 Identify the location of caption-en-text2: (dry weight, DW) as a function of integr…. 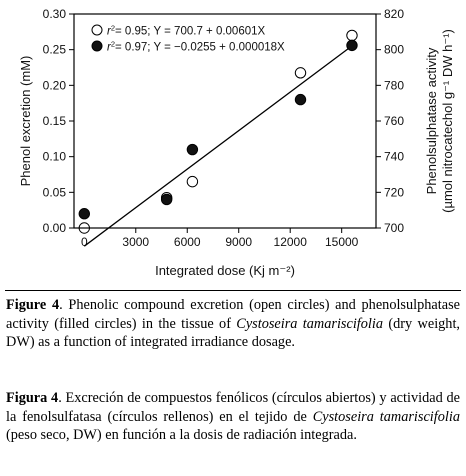
(233, 333).